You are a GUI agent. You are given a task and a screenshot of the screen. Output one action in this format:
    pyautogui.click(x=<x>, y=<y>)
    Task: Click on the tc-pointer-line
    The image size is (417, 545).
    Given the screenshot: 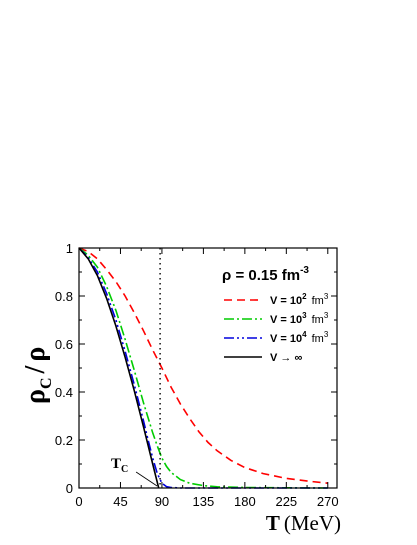 What is the action you would take?
    pyautogui.click(x=146, y=479)
    